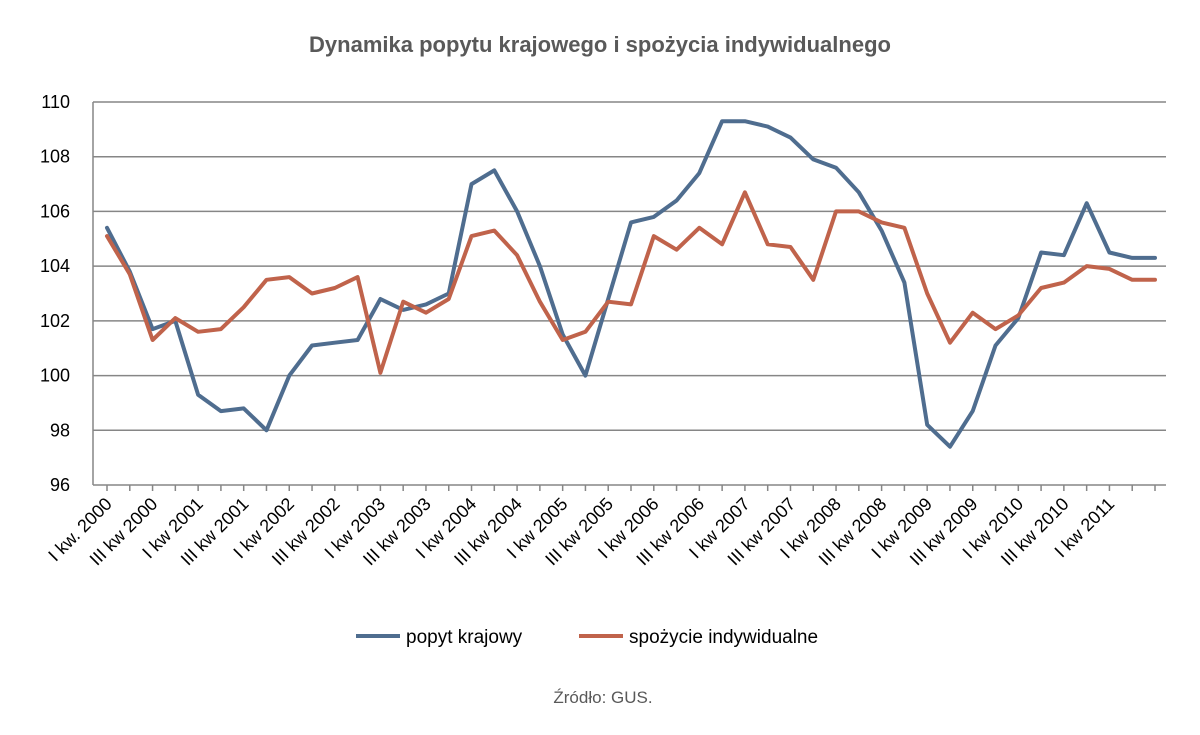 The width and height of the screenshot is (1200, 735). Describe the element at coordinates (55, 321) in the screenshot. I see `y-tick-label: 102` at that location.